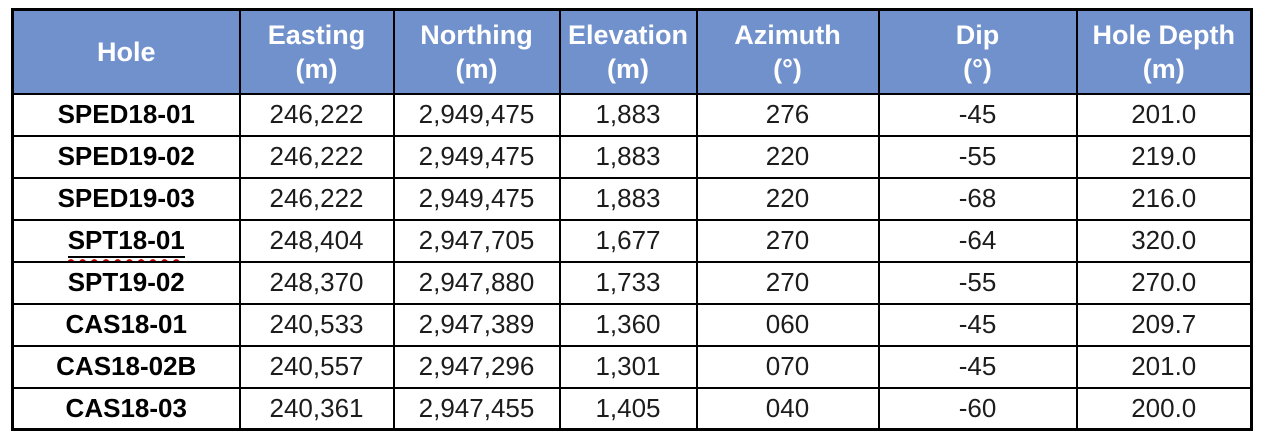  What do you see at coordinates (316, 34) in the screenshot?
I see `column-label: Easting` at bounding box center [316, 34].